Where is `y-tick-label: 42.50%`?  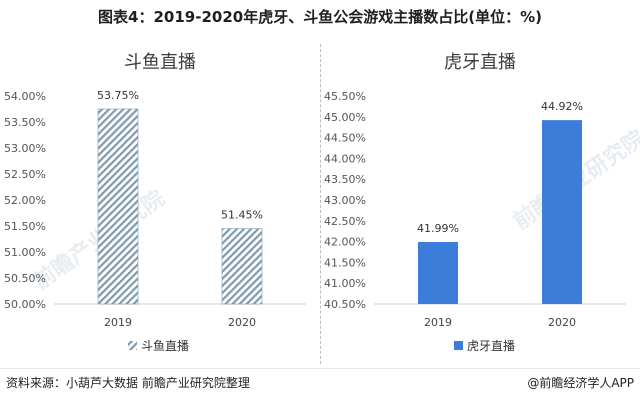 y-tick-label: 42.50% is located at coordinates (345, 221).